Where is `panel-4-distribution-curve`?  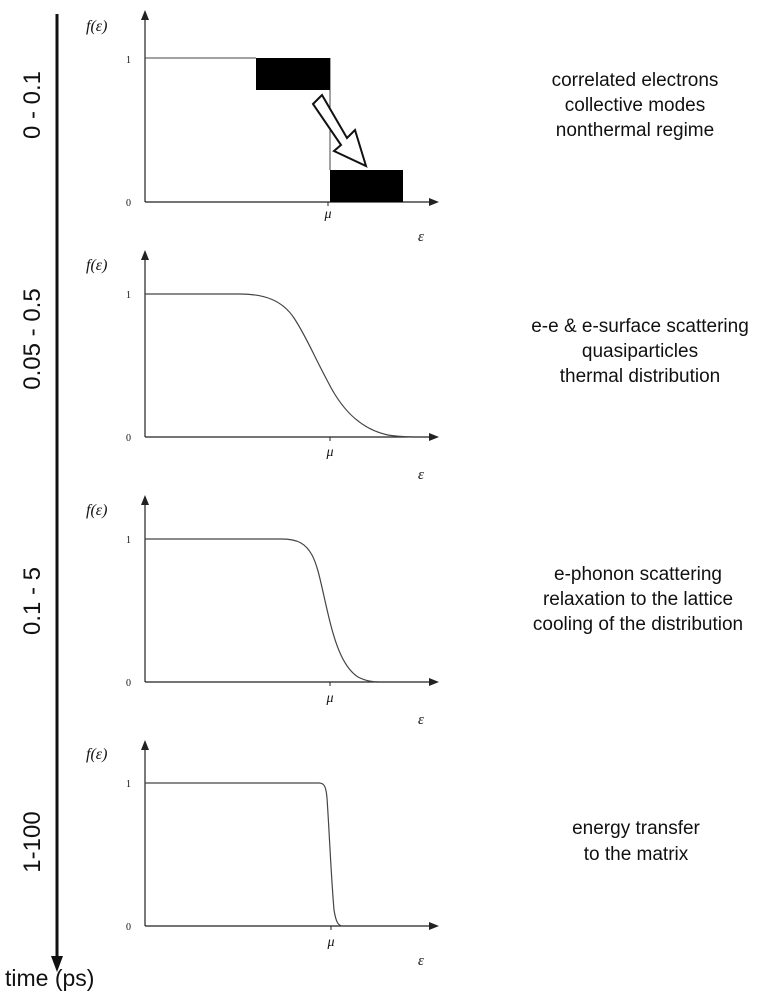
panel-4-distribution-curve is located at coordinates (244, 854).